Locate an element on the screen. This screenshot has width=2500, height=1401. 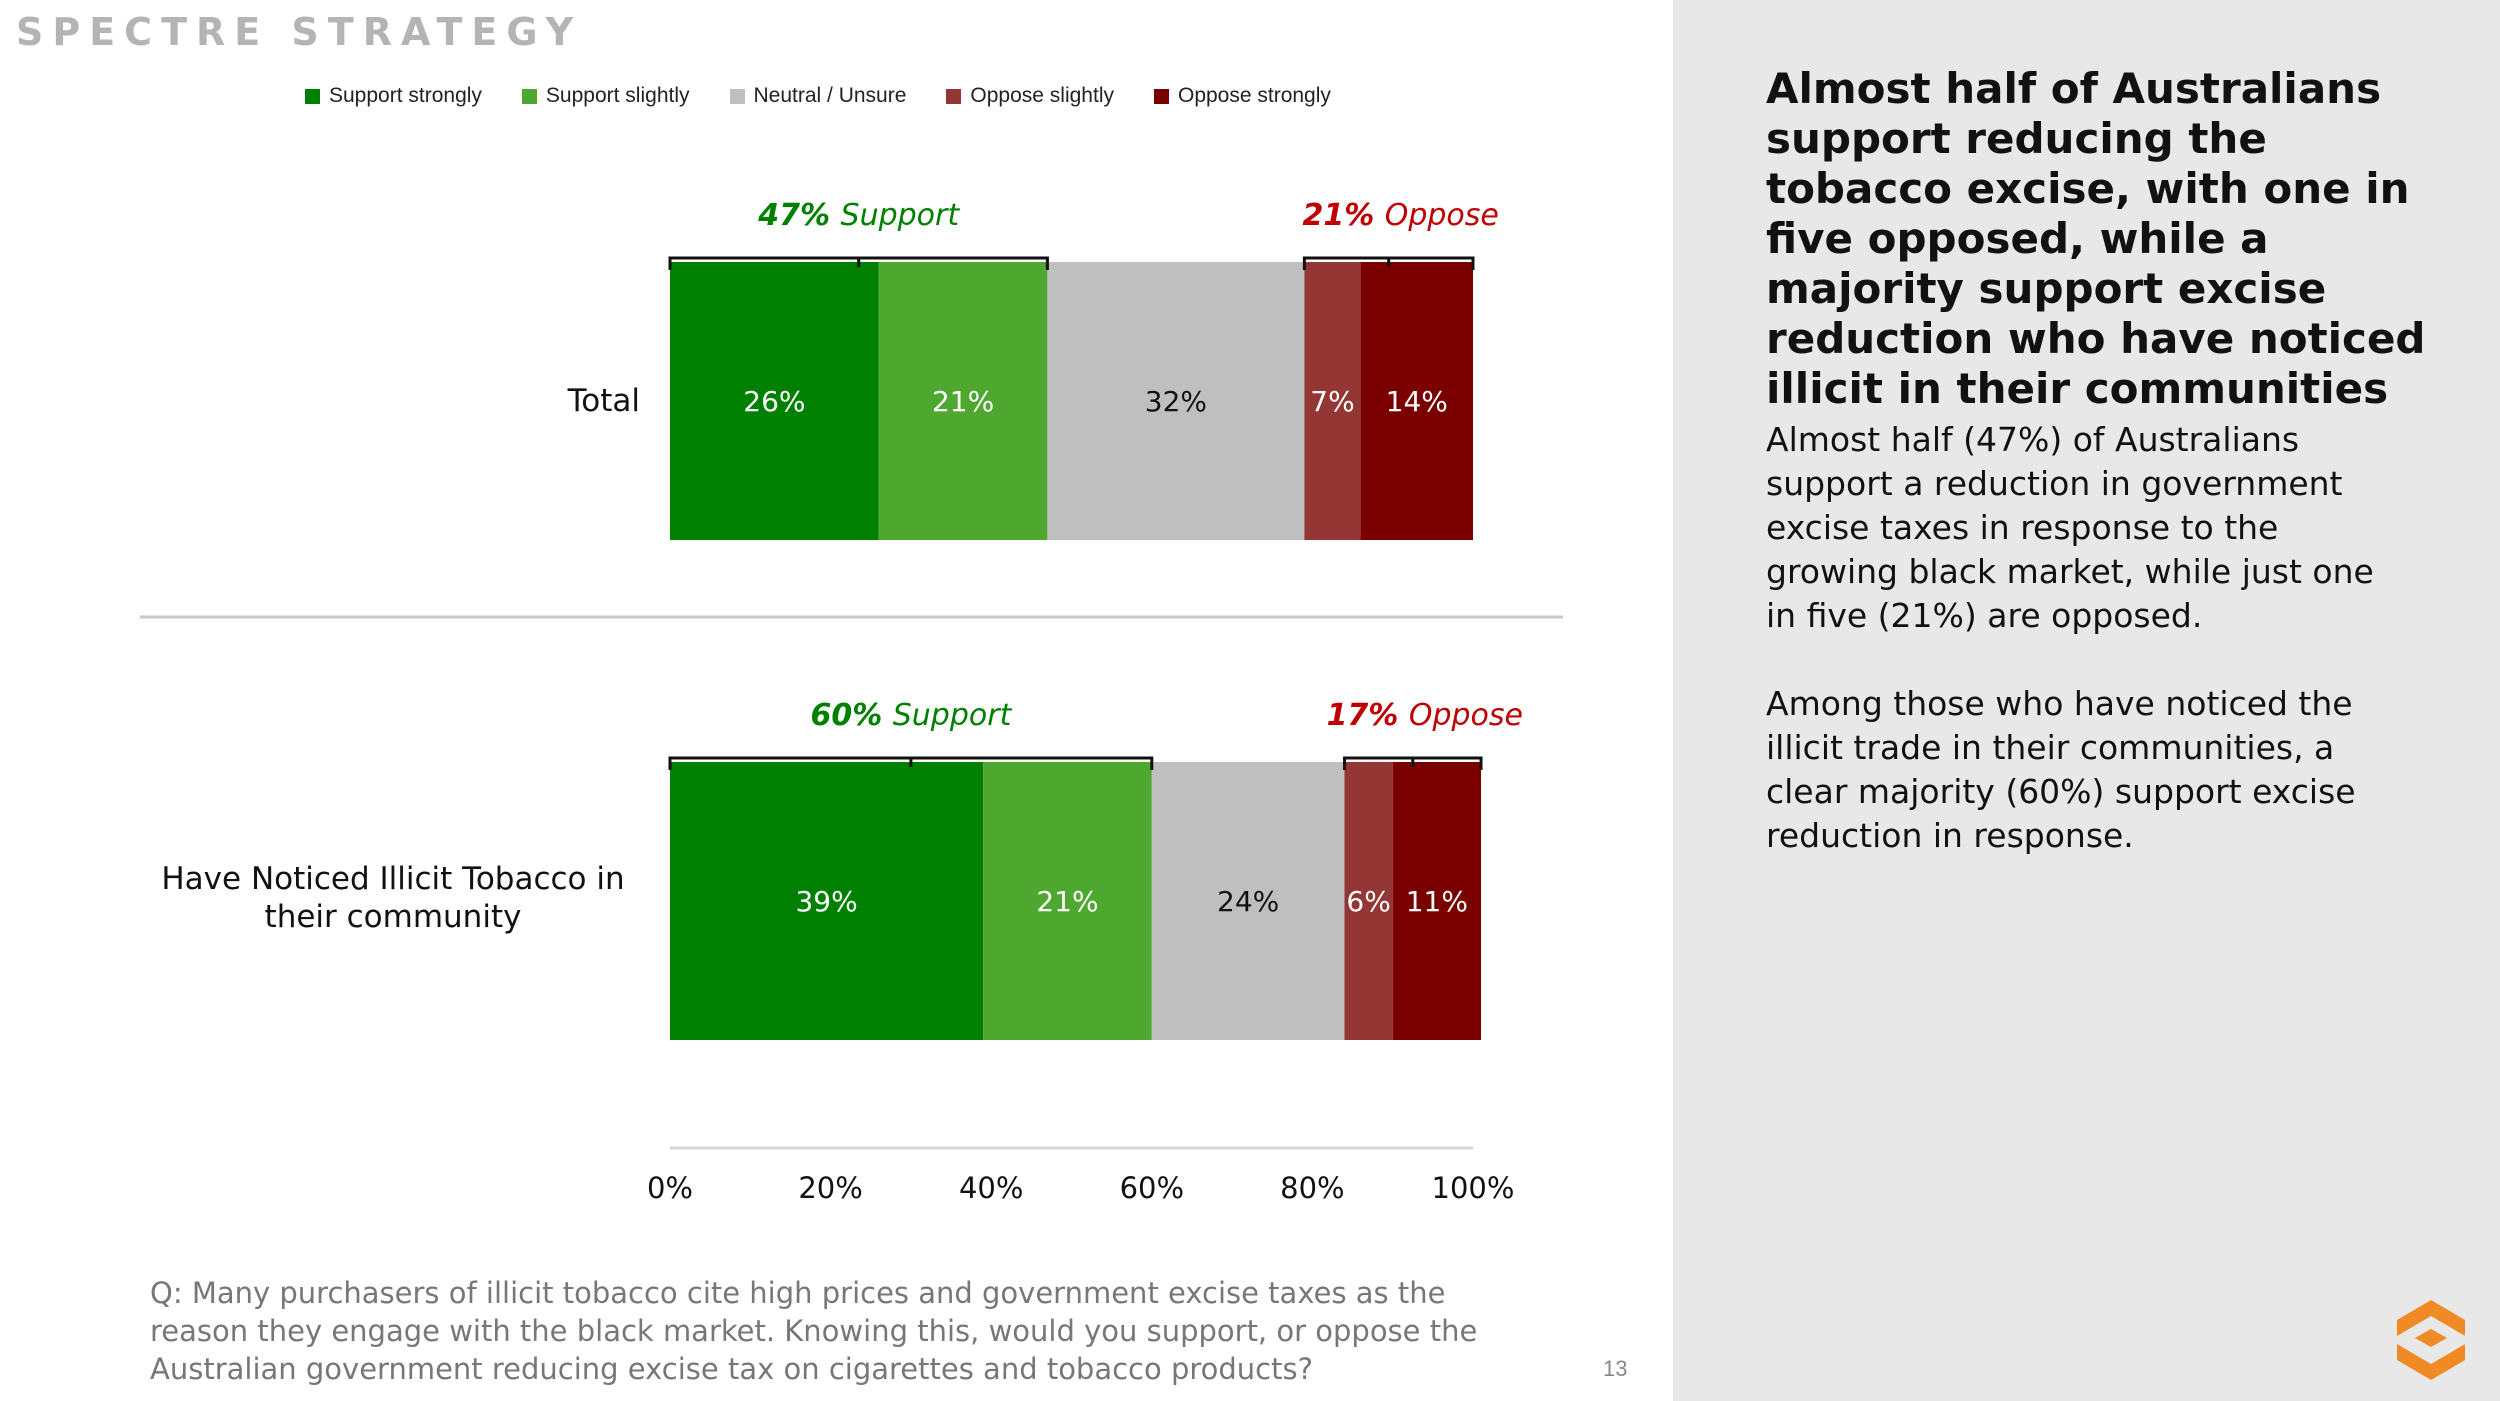
data-label: 7% is located at coordinates (1332, 401).